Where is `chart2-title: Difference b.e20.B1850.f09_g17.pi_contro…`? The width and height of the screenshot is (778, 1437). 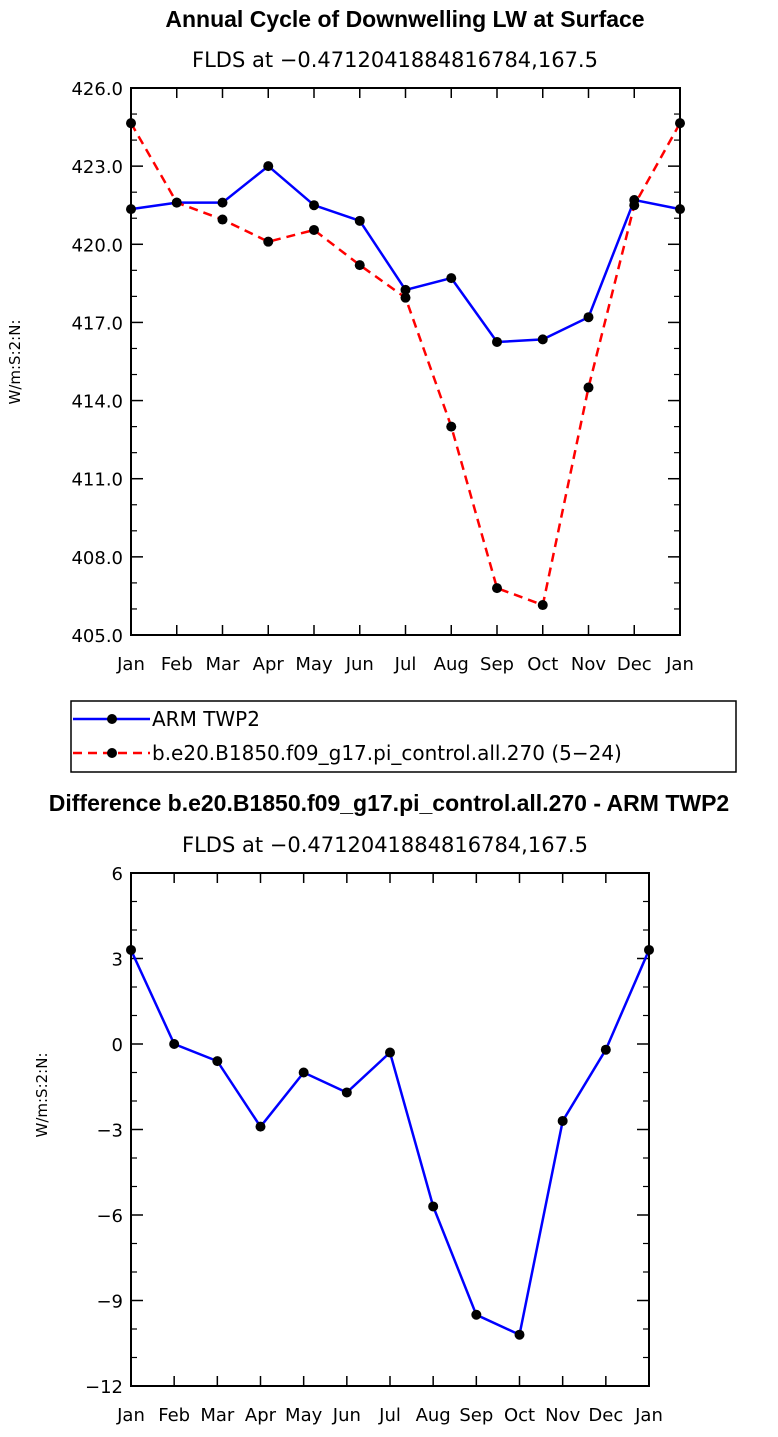
chart2-title: Difference b.e20.B1850.f09_g17.pi_contro… is located at coordinates (389, 803).